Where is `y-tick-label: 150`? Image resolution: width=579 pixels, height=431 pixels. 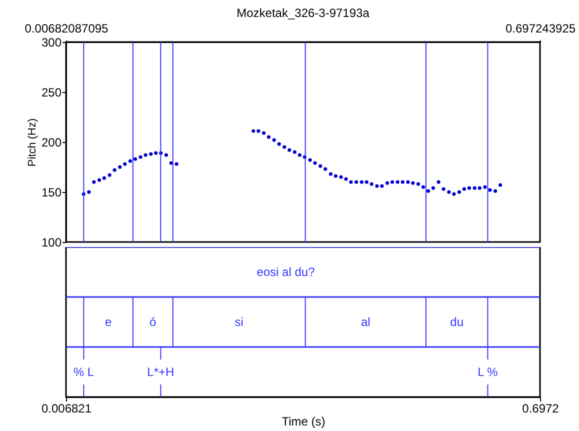
y-tick-label: 150 is located at coordinates (51, 193).